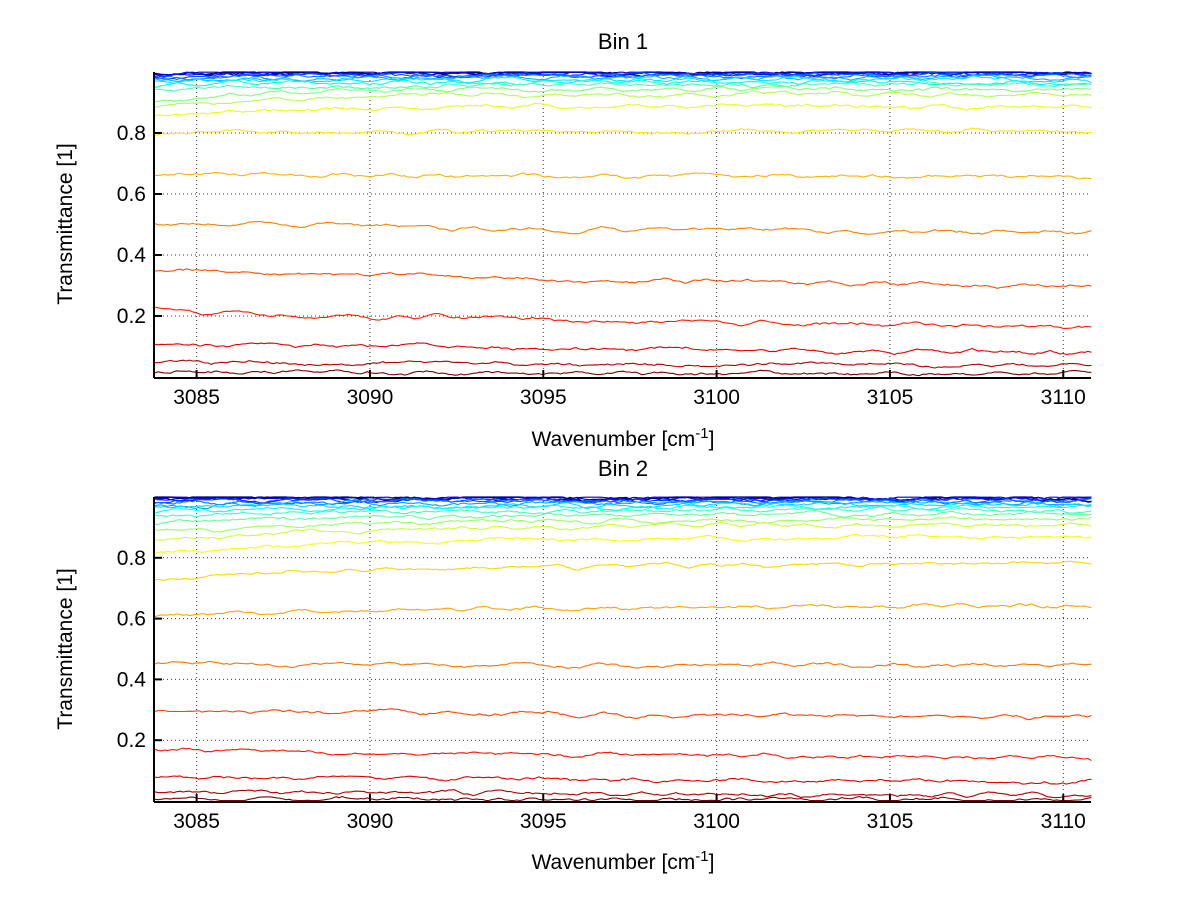  What do you see at coordinates (623, 468) in the screenshot?
I see `plot-title-bin2: Bin 2` at bounding box center [623, 468].